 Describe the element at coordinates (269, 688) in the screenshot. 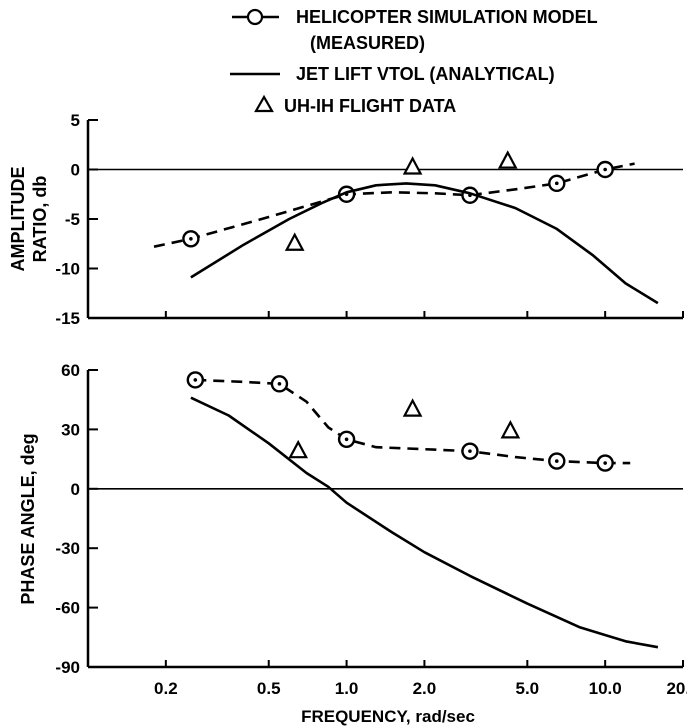

I see `x-tick-label: 0.5` at that location.